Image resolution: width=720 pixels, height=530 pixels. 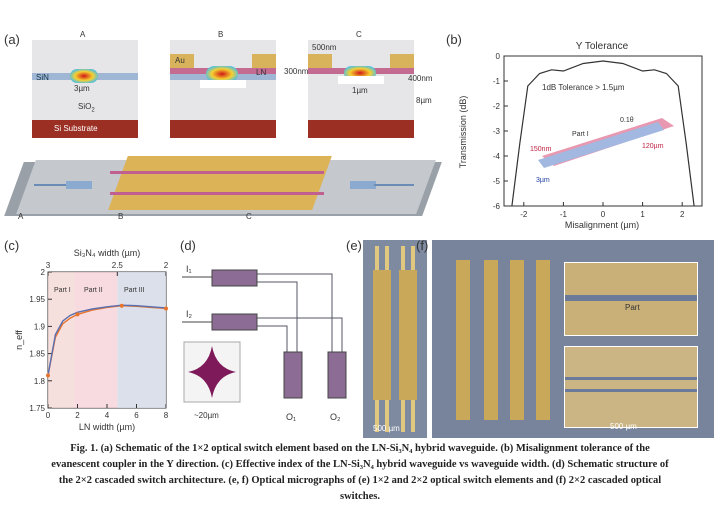 I want to click on y-tick-label: 0, so click(x=498, y=56).